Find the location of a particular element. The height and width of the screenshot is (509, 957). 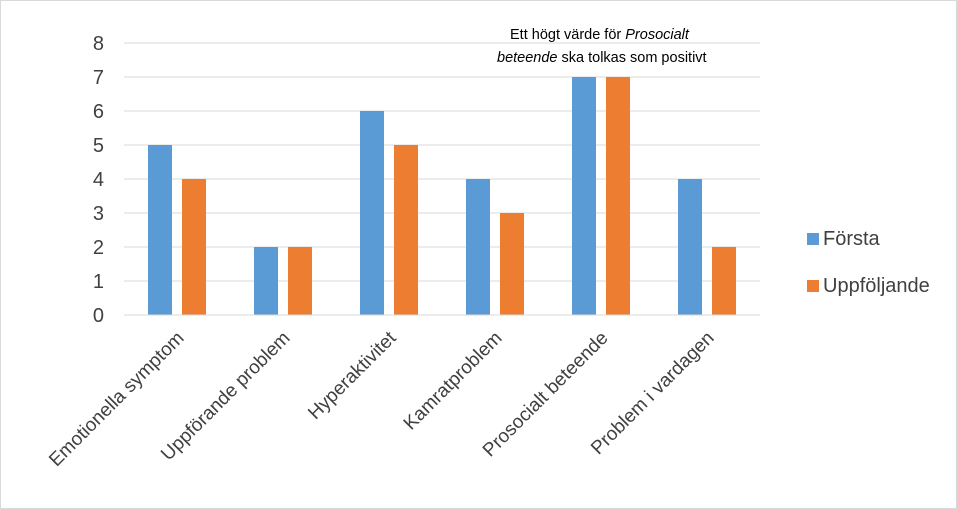

legend-label: Uppföljande is located at coordinates (876, 286).